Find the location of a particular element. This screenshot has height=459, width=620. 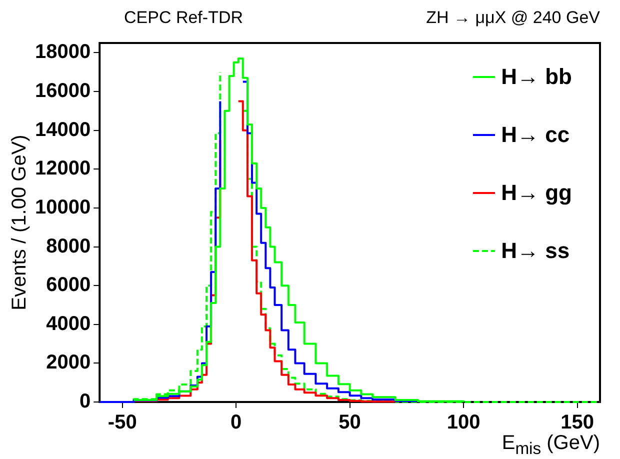

chart-title: CEPC Ref-TDR is located at coordinates (184, 18).